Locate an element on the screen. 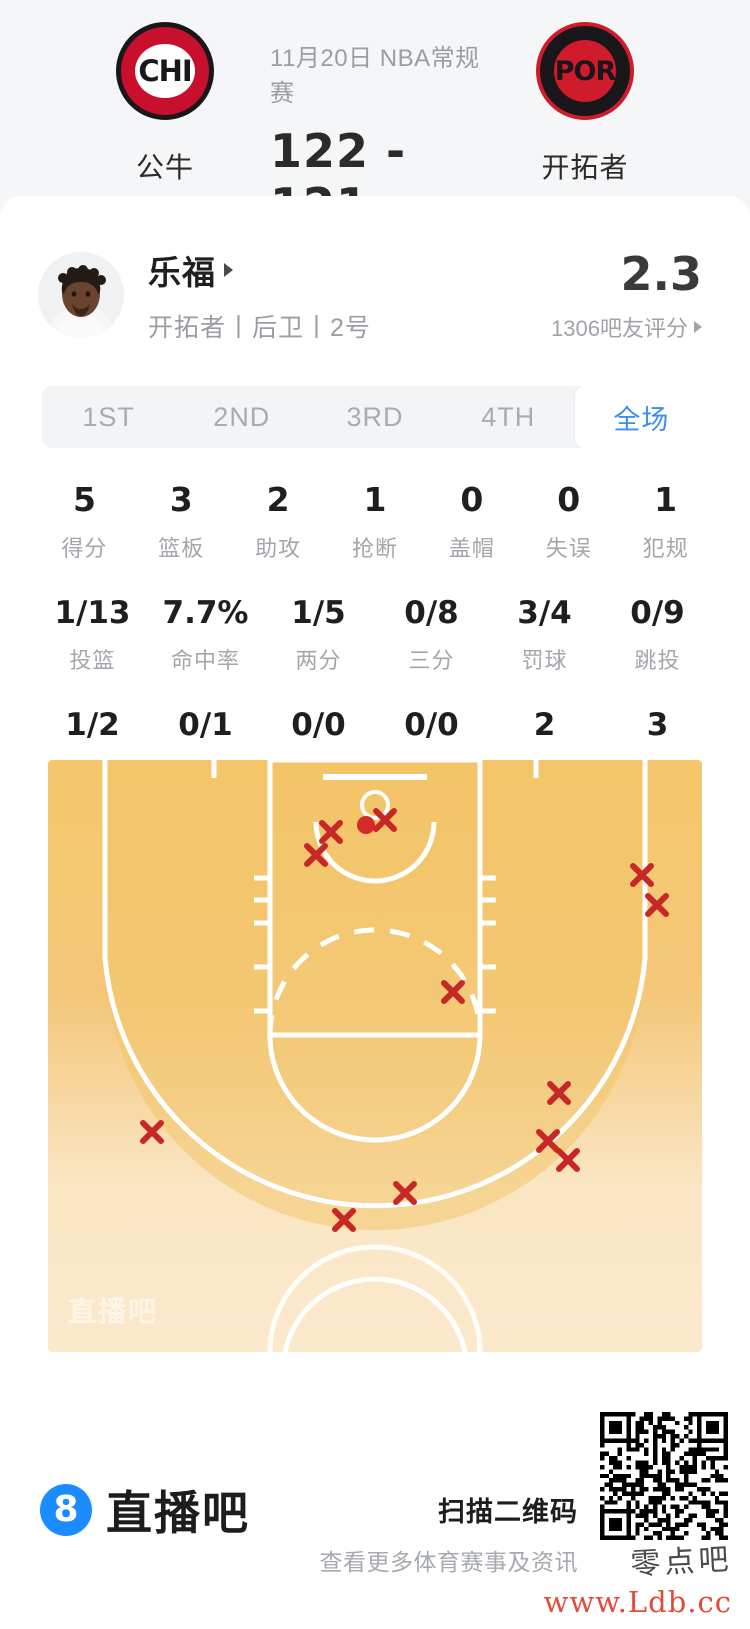 Image resolution: width=750 pixels, height=1629 pixels. stat-value: 5 is located at coordinates (84, 499).